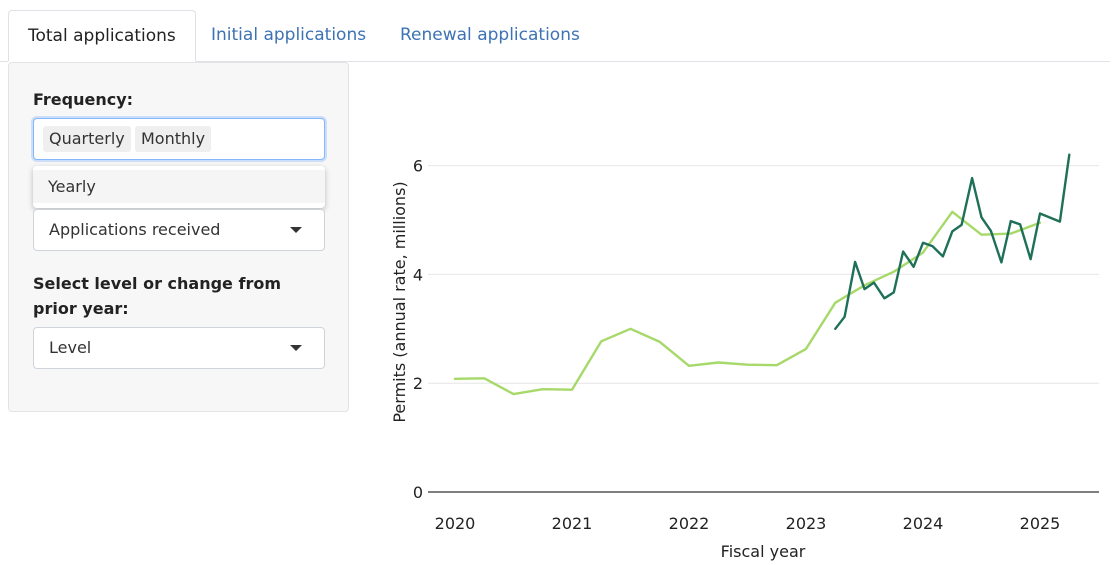 The height and width of the screenshot is (565, 1114). I want to click on tab-renewal-applications: Renewal applications, so click(490, 35).